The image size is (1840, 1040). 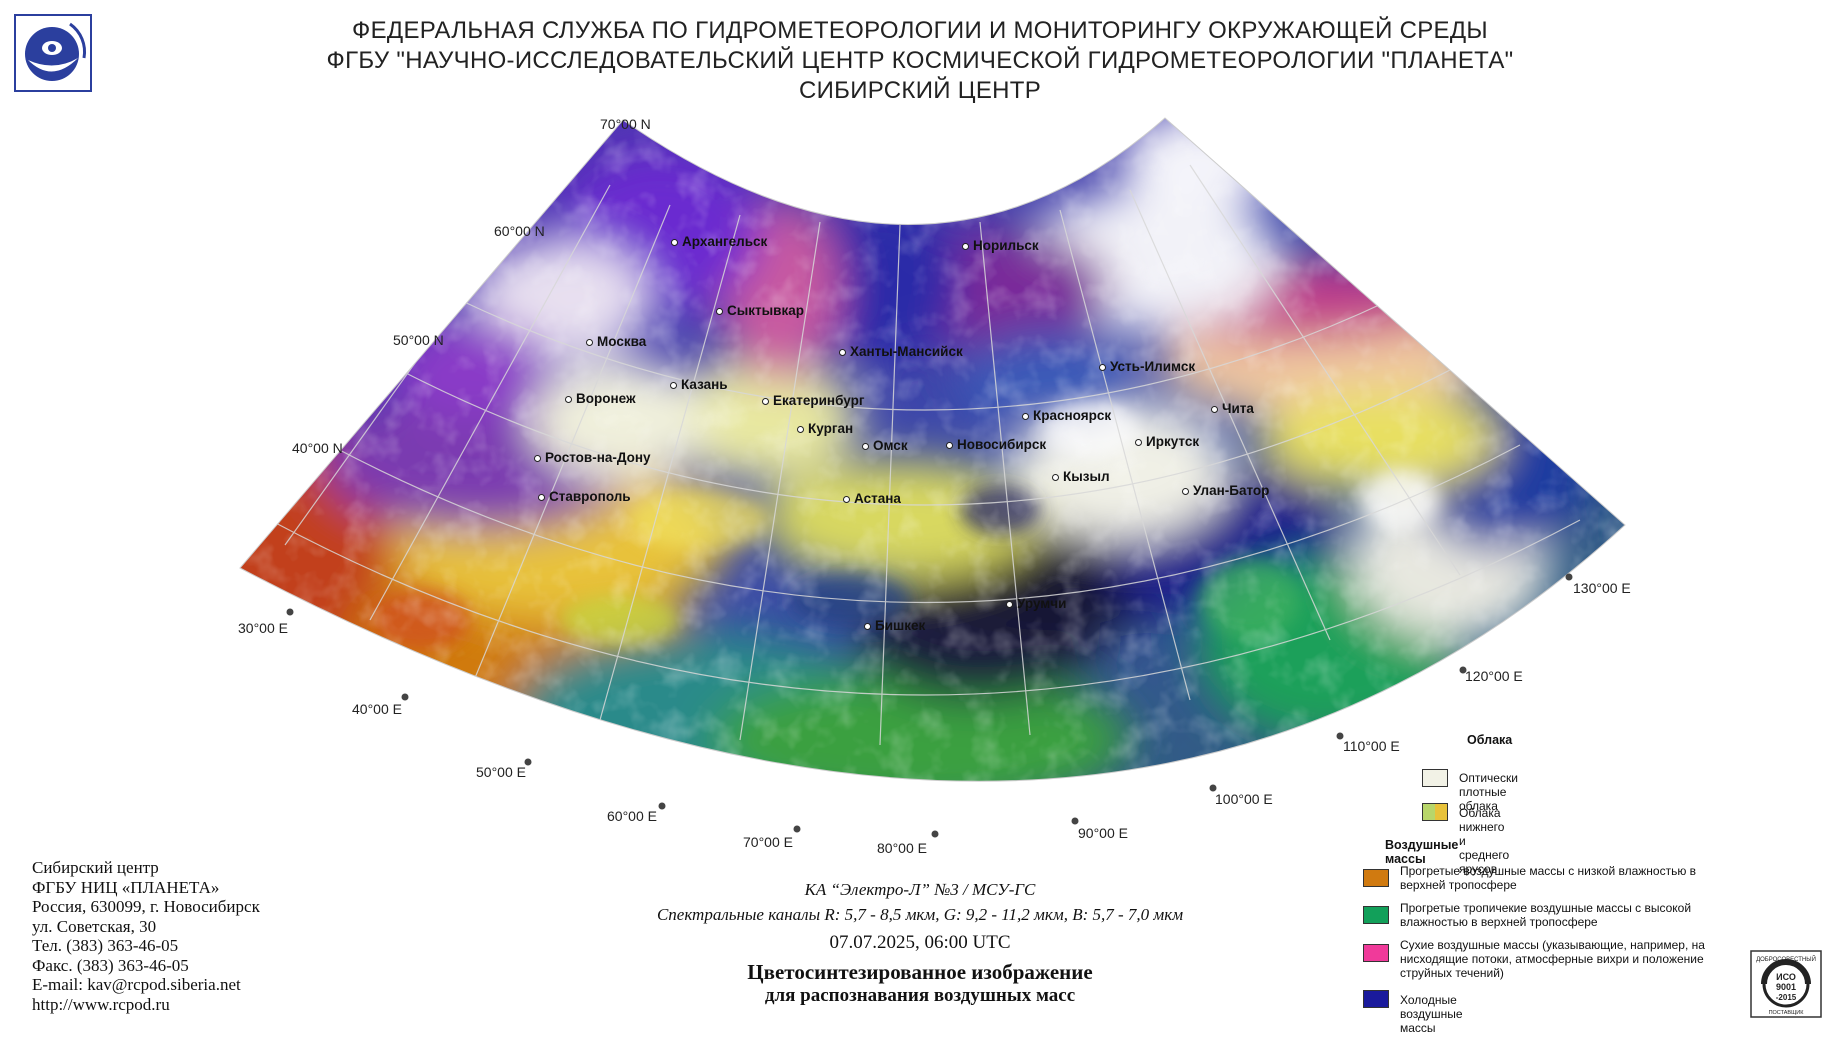 What do you see at coordinates (920, 889) in the screenshot?
I see `caption-satellite: КА “Электро-Л” №3 / МСУ-ГС` at bounding box center [920, 889].